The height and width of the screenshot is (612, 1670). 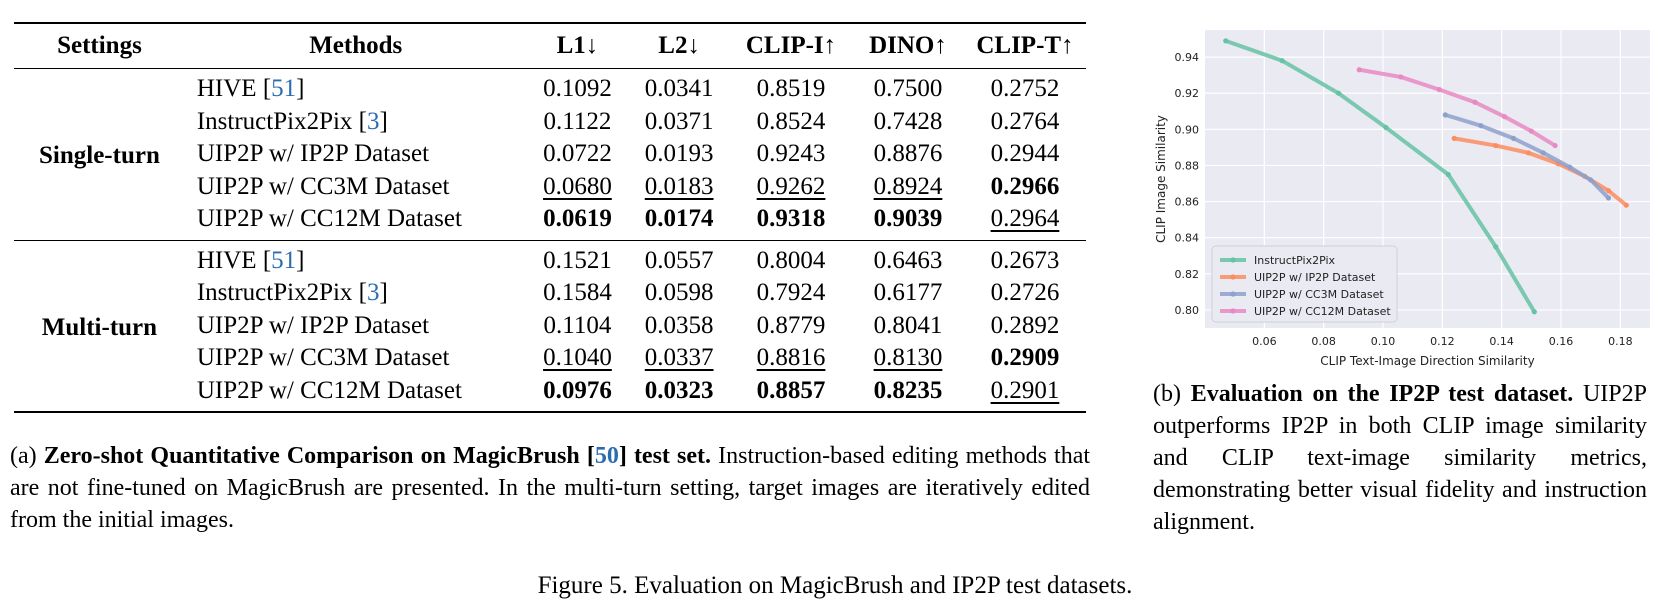 I want to click on metric-value: 0.1092, so click(x=577, y=89).